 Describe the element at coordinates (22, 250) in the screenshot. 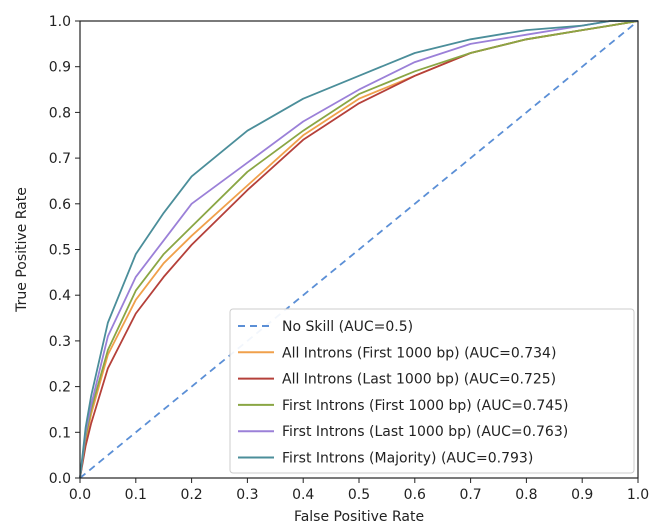

I see `y-axis-label: True Positive Rate` at that location.